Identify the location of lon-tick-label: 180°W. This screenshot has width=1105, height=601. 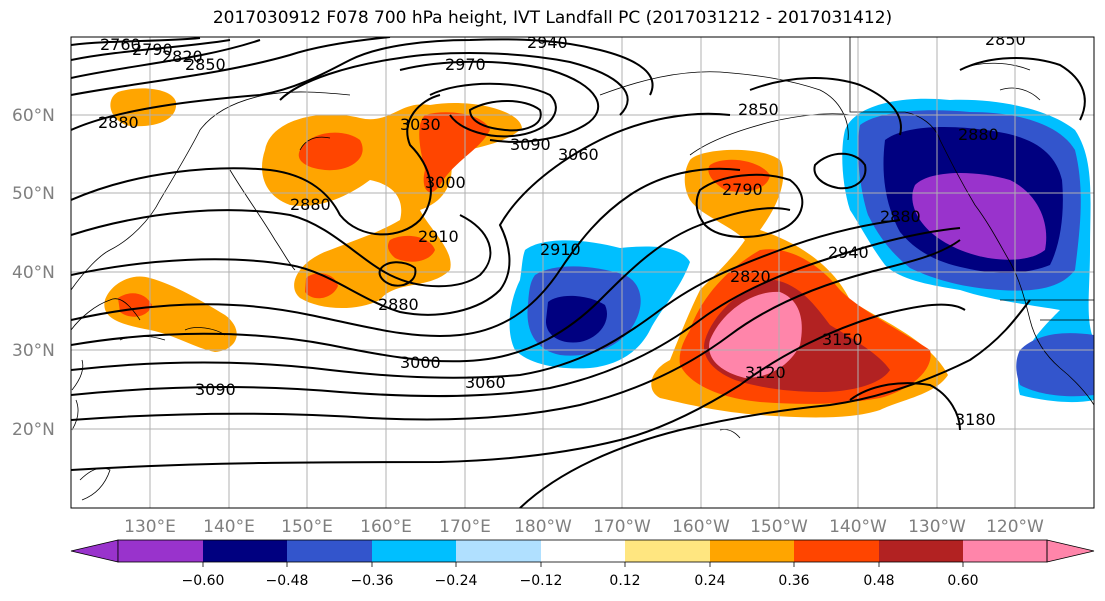
(543, 527).